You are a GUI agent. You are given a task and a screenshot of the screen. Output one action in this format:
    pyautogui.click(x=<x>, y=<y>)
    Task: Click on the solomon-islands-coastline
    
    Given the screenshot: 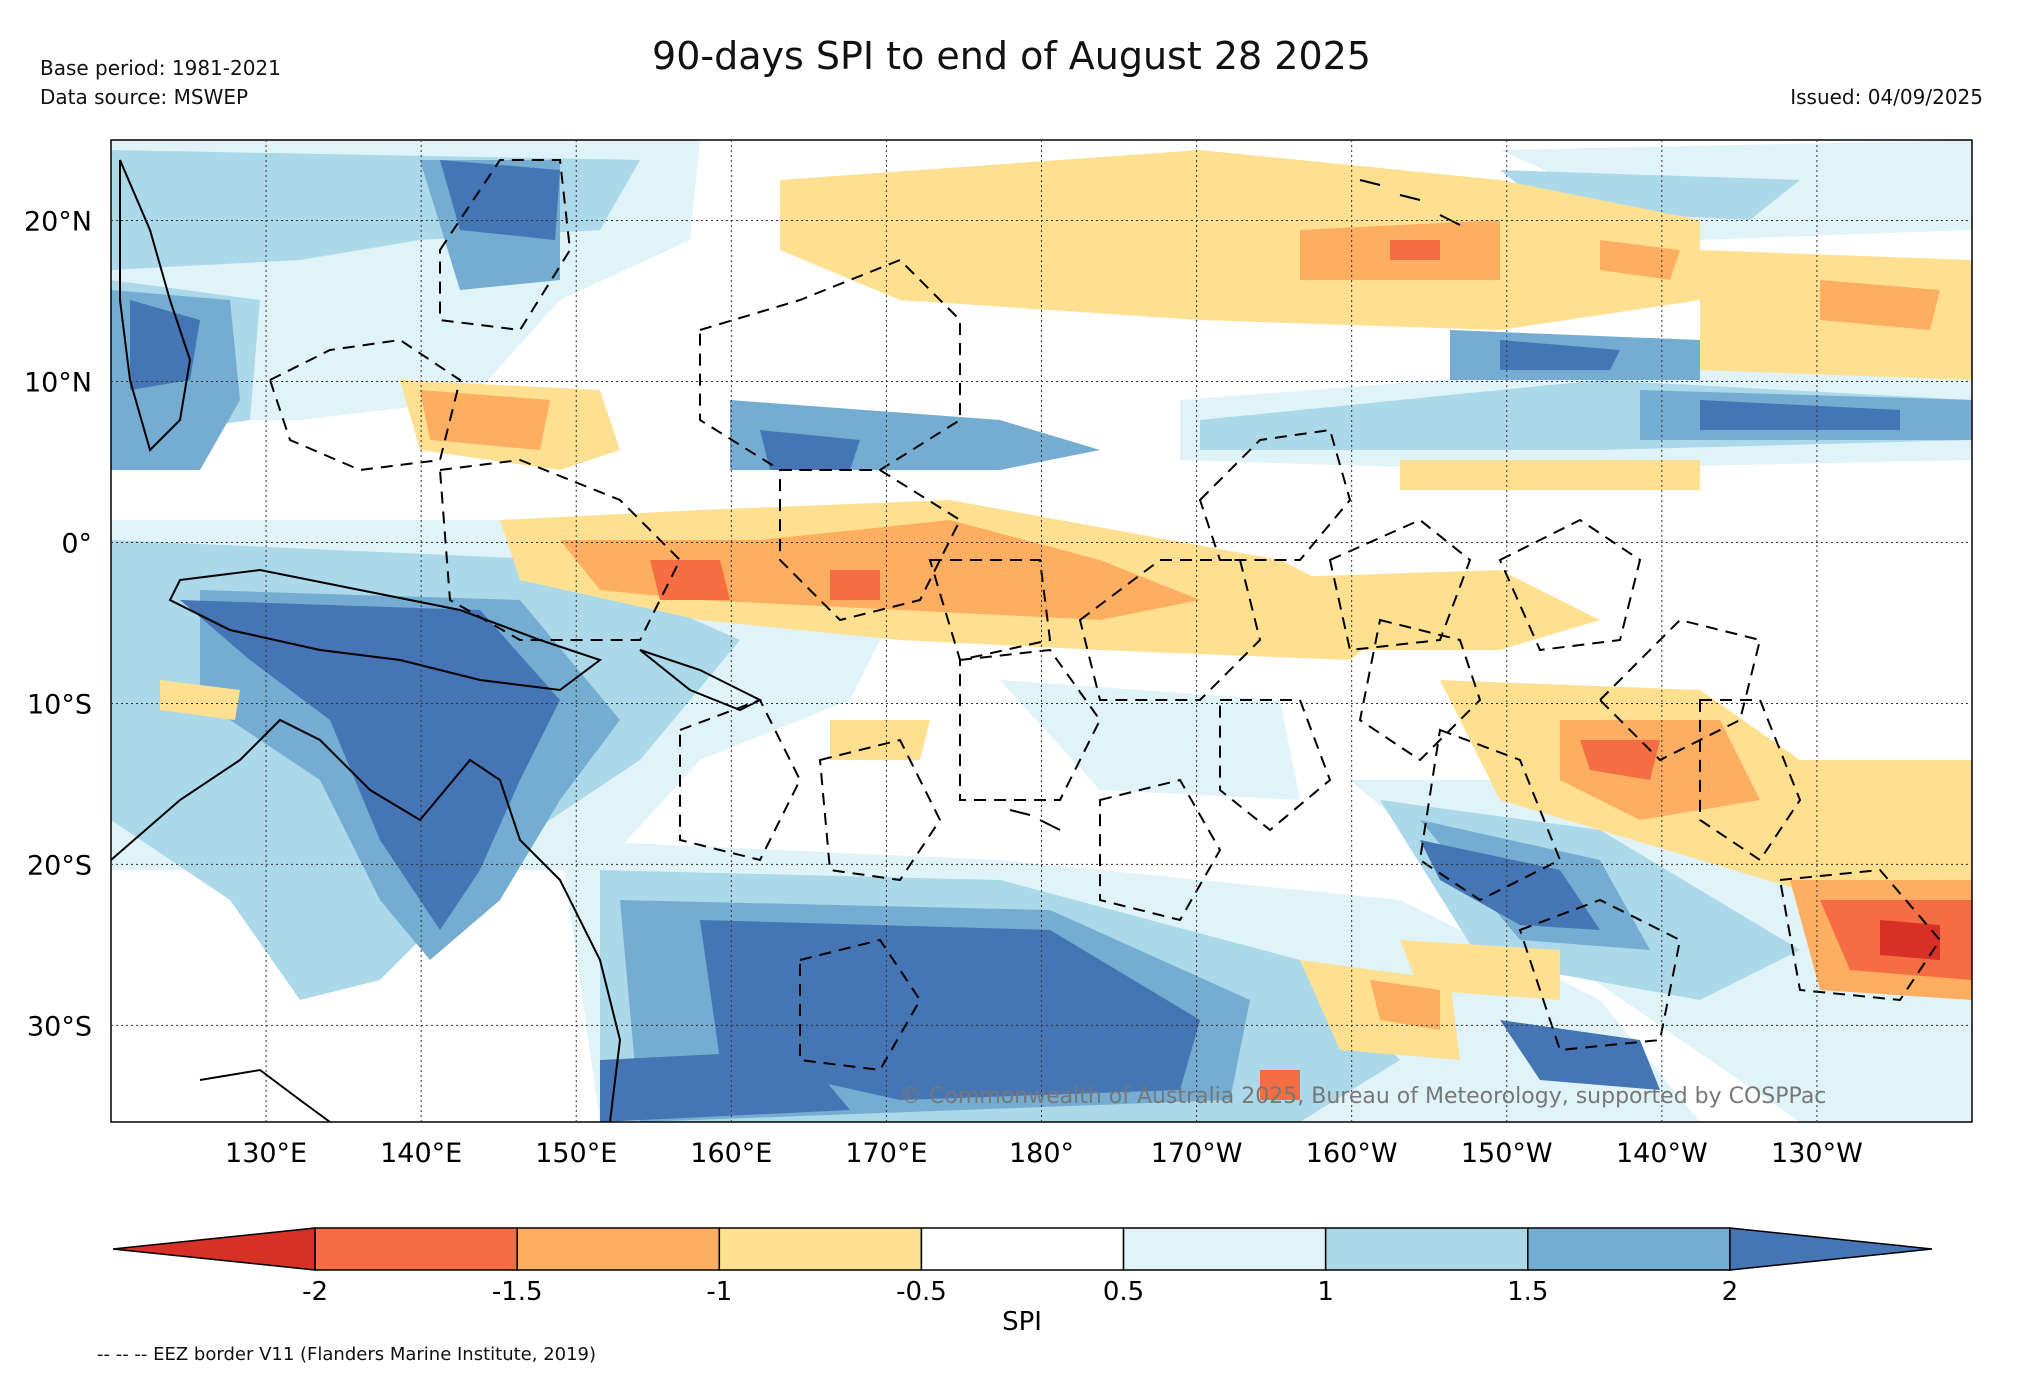 What is the action you would take?
    pyautogui.click(x=701, y=680)
    